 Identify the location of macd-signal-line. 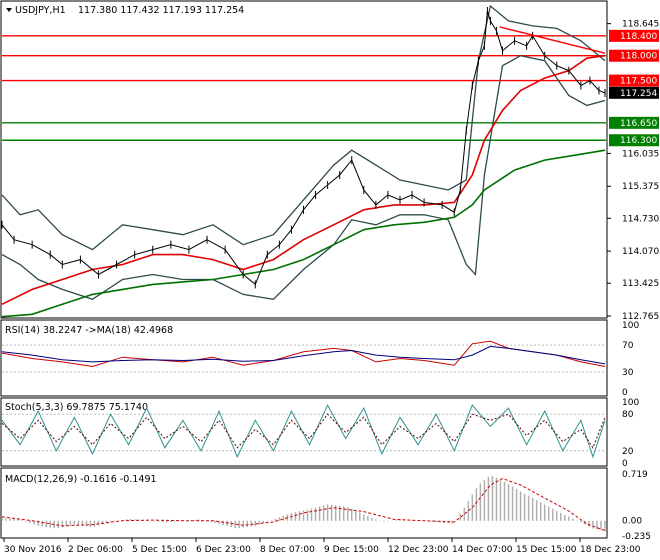
(303, 504).